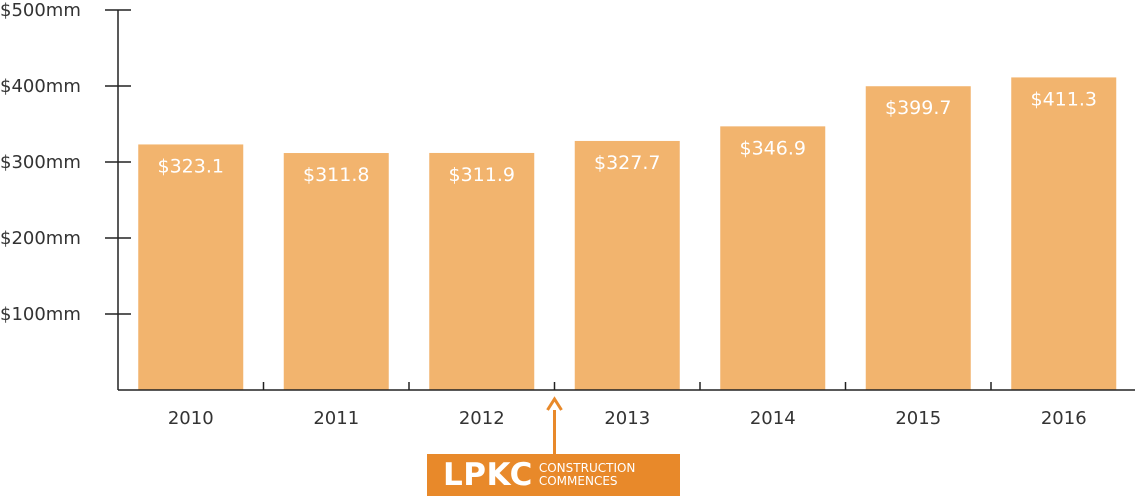 This screenshot has height=497, width=1135. Describe the element at coordinates (191, 166) in the screenshot. I see `bar-value-label-2010: $323.1` at that location.